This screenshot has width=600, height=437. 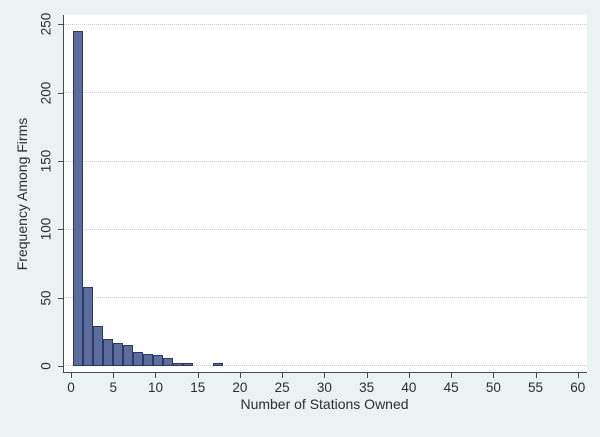 I want to click on x-axis-title: Number of Stations Owned, so click(x=324, y=404).